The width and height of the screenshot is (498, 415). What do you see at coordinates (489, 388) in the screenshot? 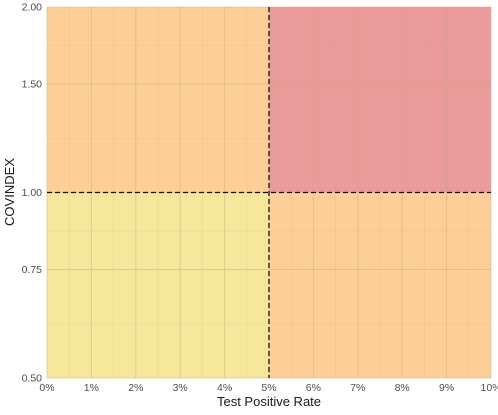
I see `x-tick-label: 10%` at bounding box center [489, 388].